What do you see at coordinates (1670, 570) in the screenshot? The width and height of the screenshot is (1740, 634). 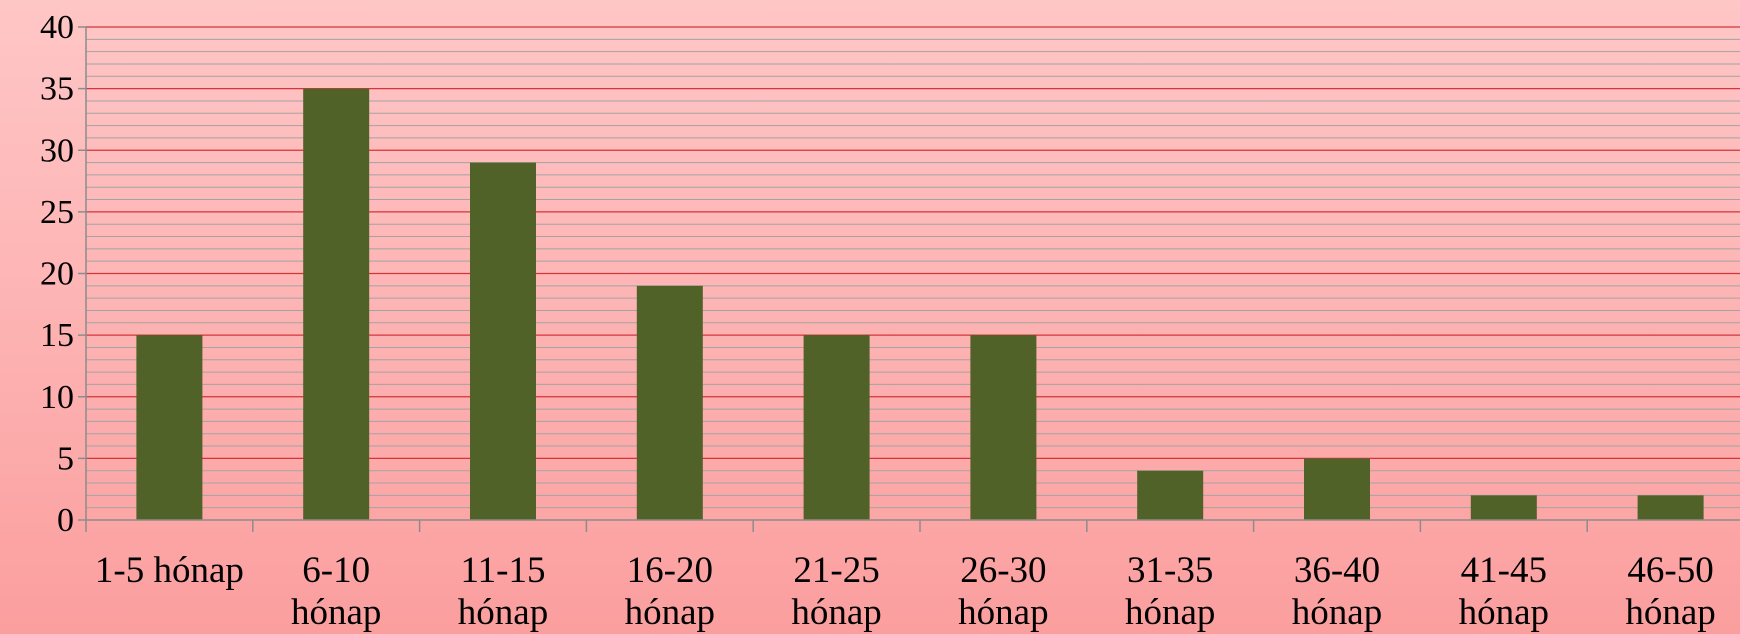 I see `x-category-label-line: 46-50` at bounding box center [1670, 570].